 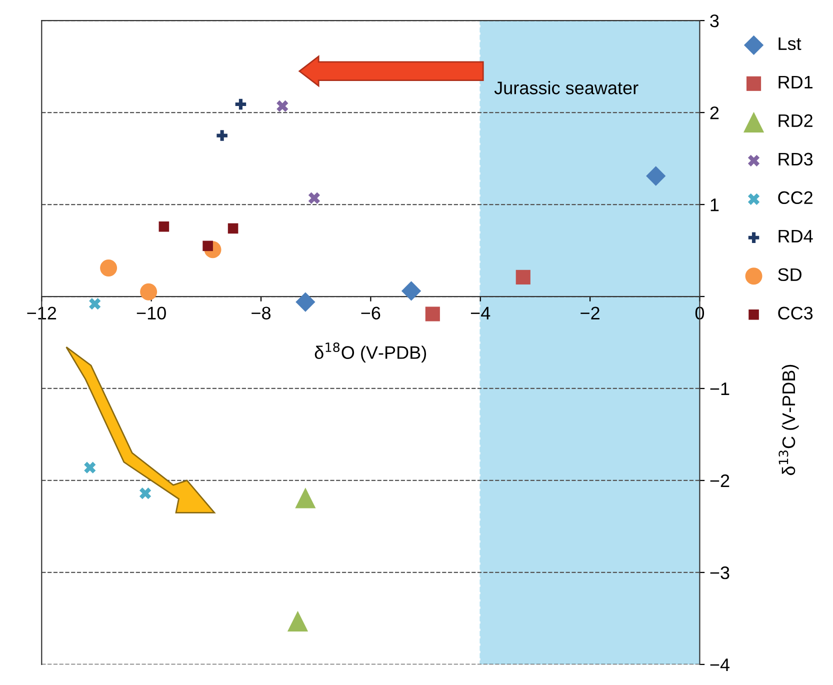 I want to click on y-tick-label: 1, so click(x=714, y=205).